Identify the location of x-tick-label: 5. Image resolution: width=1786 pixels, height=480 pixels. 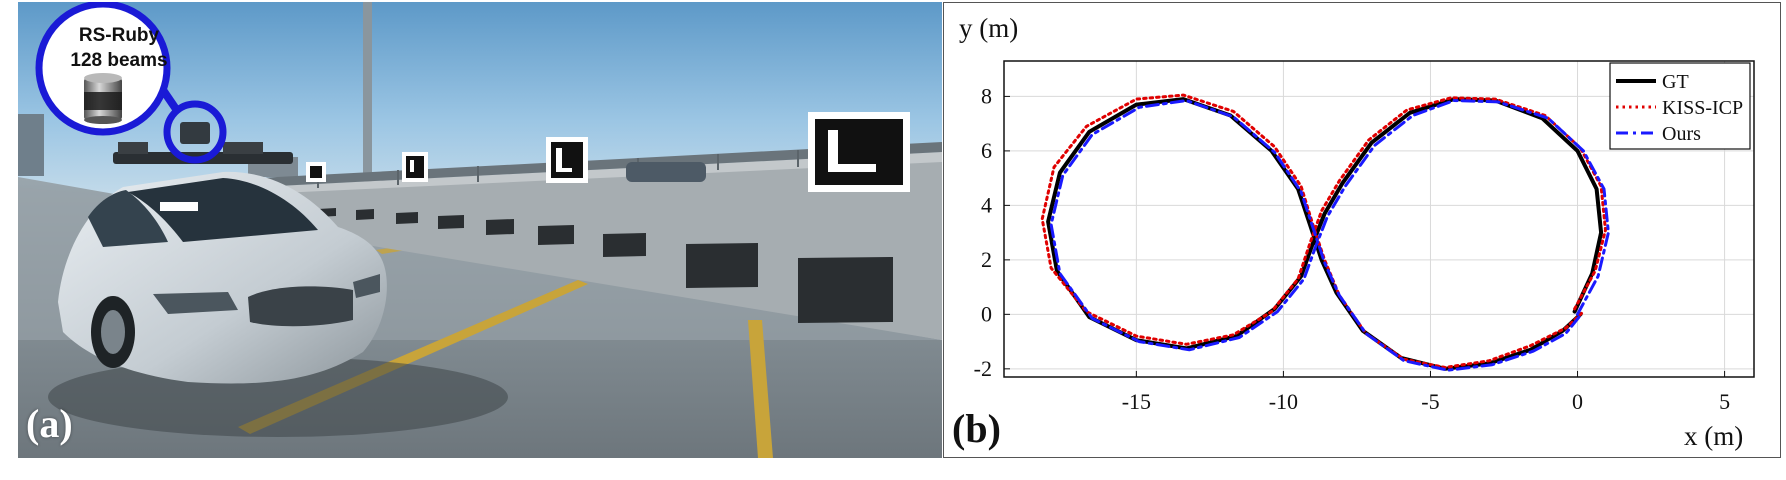
(1724, 401).